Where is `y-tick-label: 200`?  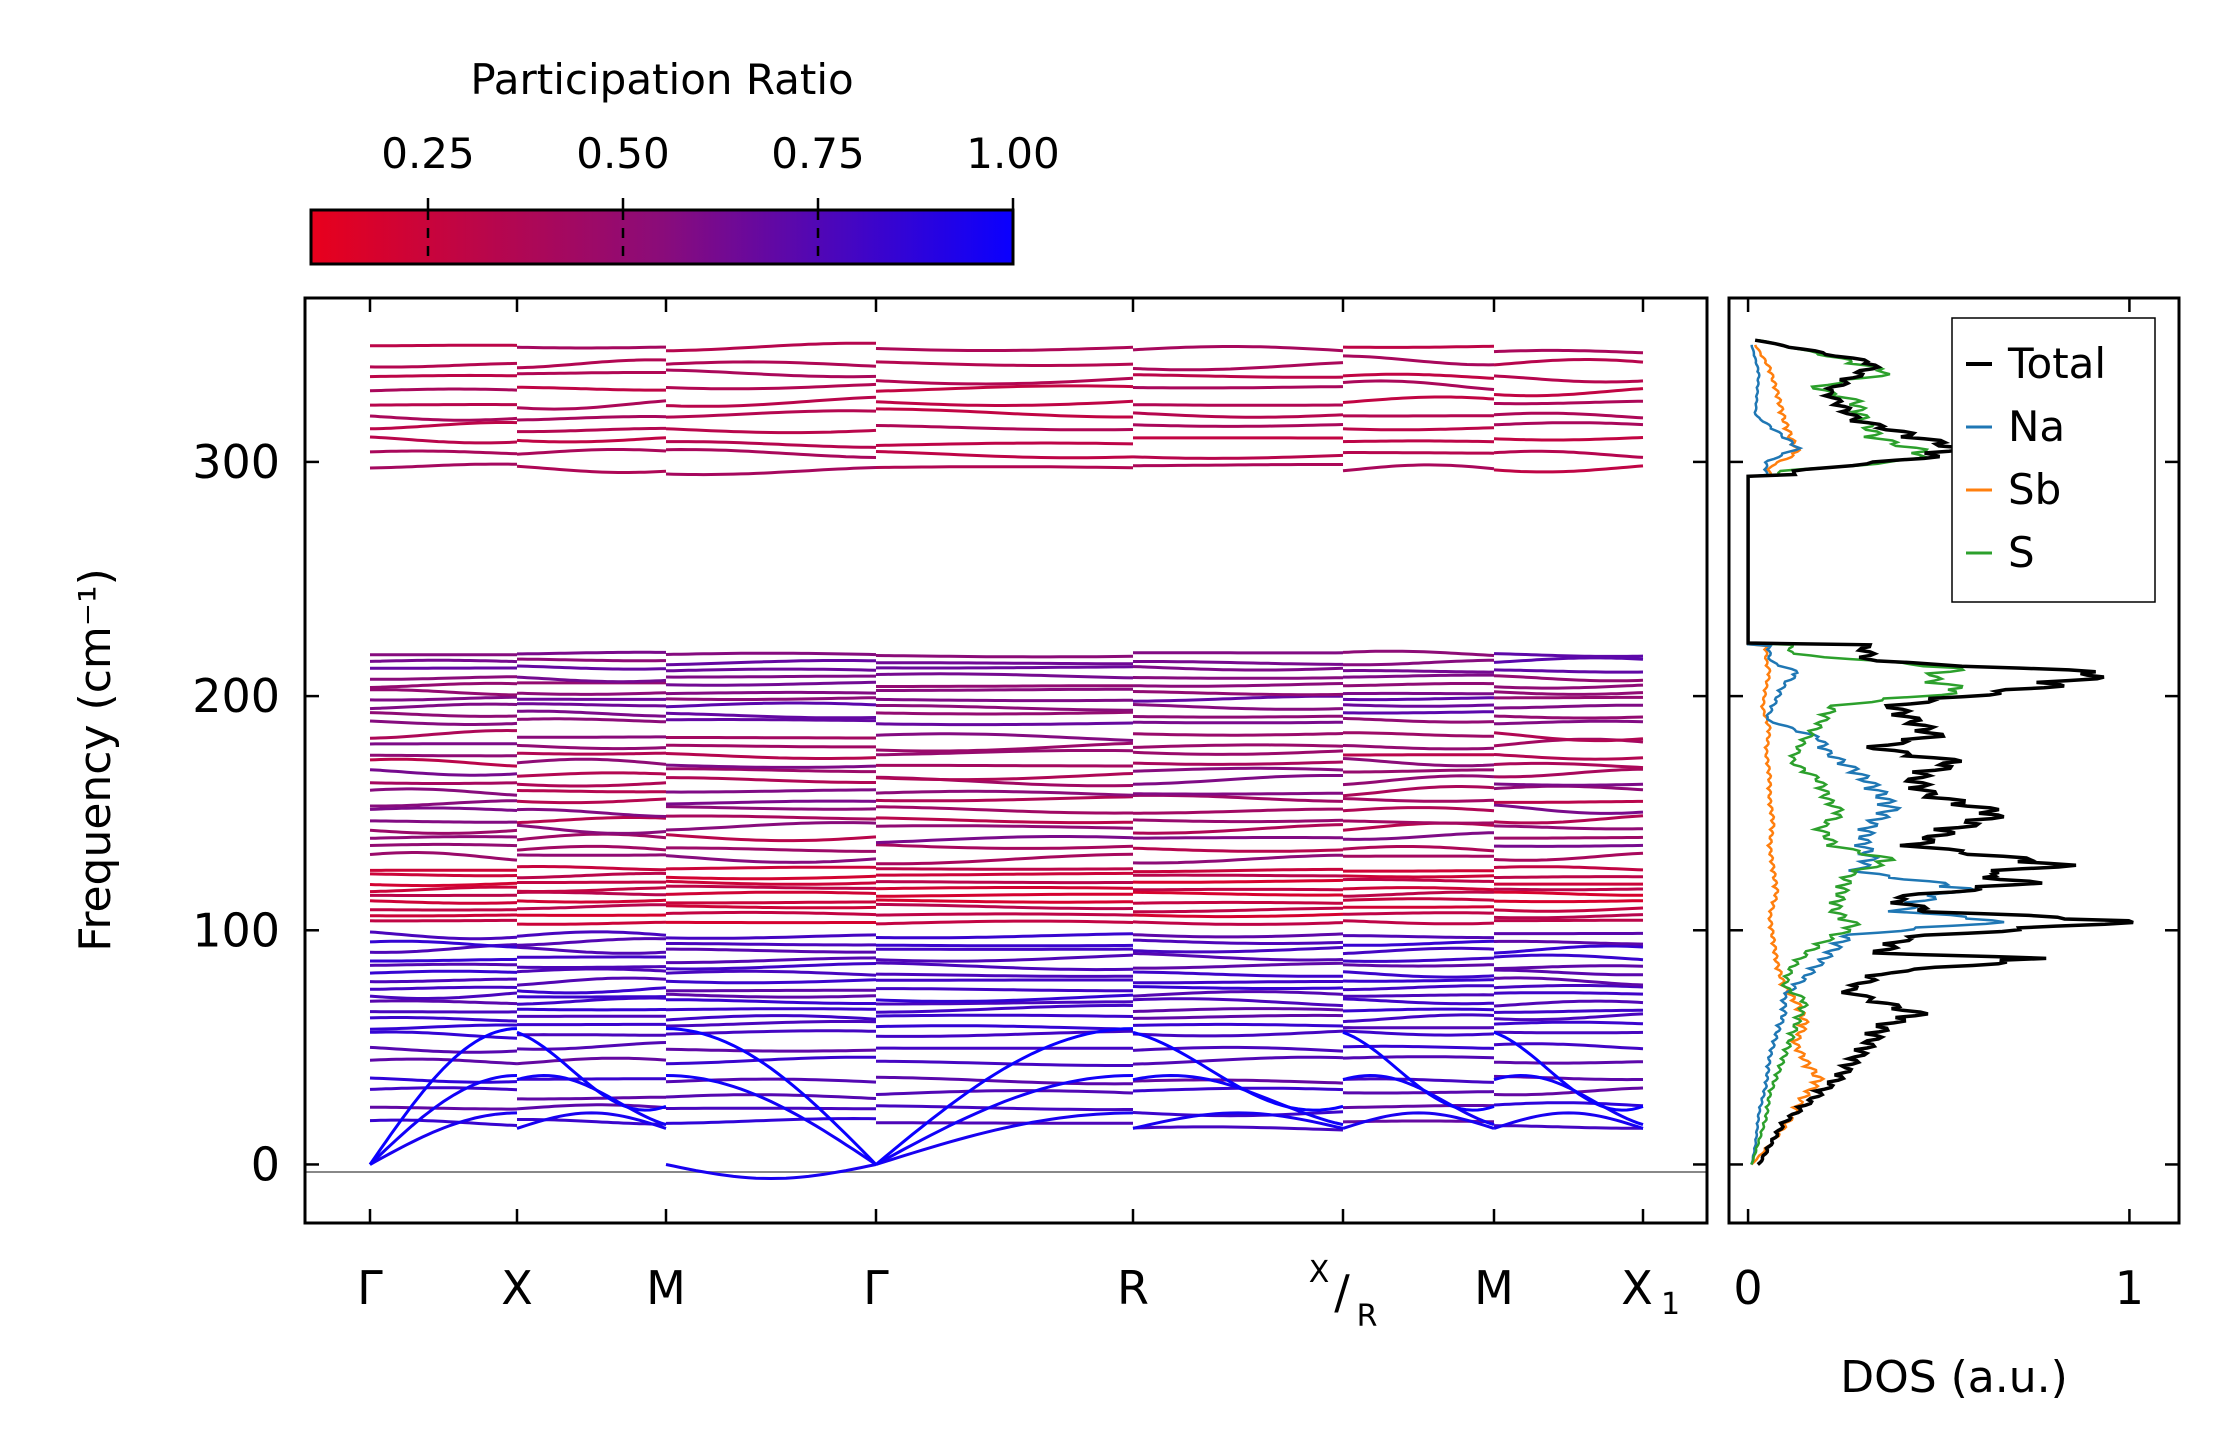 y-tick-label: 200 is located at coordinates (236, 696).